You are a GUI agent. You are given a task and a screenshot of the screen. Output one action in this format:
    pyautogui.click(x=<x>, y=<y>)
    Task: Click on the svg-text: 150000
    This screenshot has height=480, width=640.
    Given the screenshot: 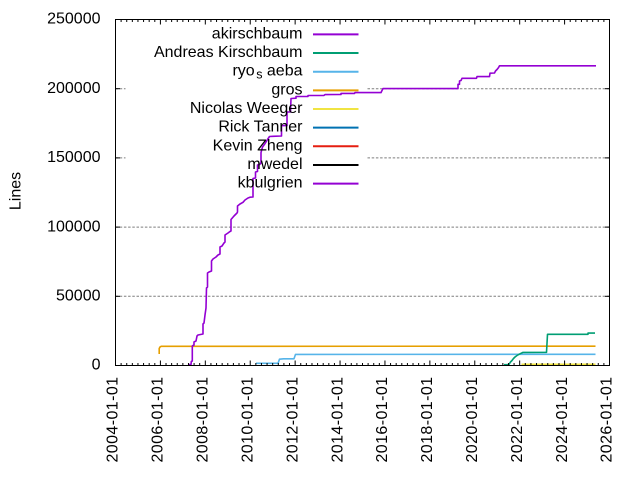 What is the action you would take?
    pyautogui.click(x=73, y=157)
    